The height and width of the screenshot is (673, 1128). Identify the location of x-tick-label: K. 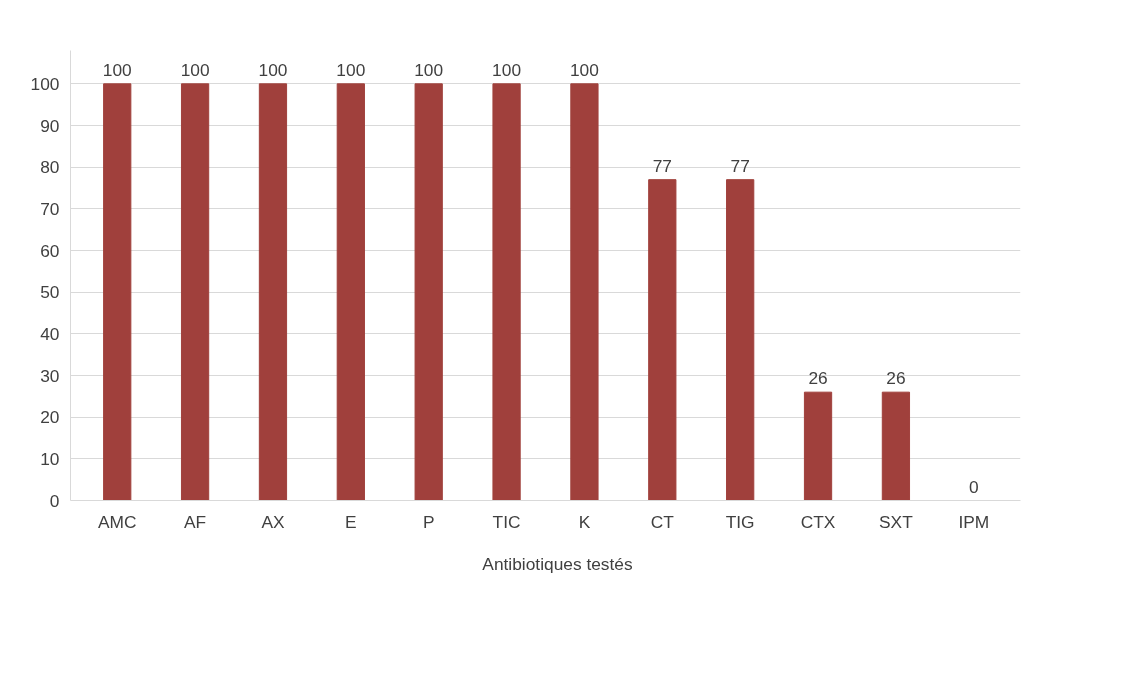
(584, 521).